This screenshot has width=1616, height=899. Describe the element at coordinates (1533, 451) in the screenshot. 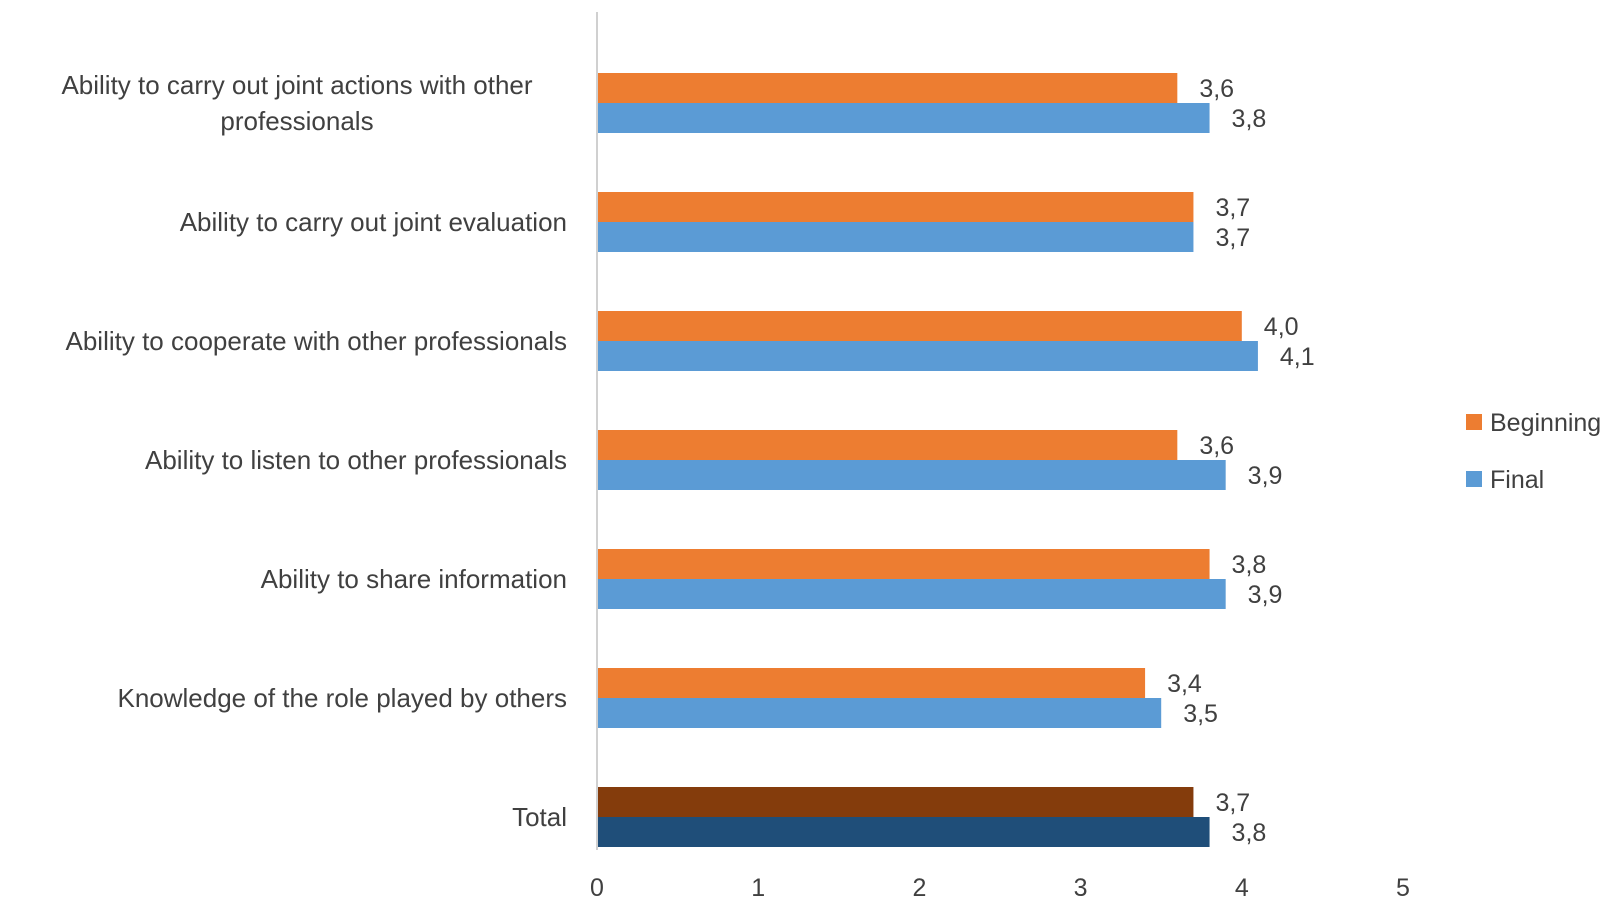

I see `legend: Beginning Final` at that location.